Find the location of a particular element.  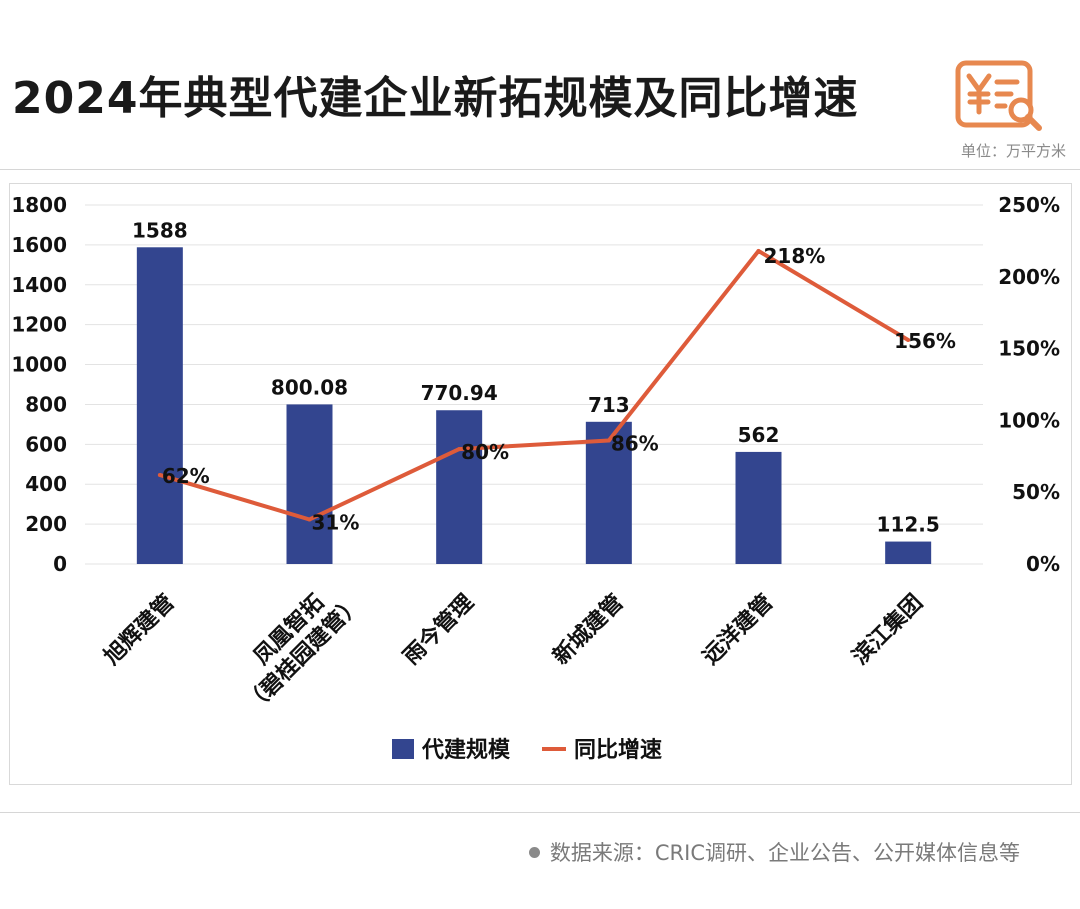

category-label: 旭辉建管 is located at coordinates (138, 629).